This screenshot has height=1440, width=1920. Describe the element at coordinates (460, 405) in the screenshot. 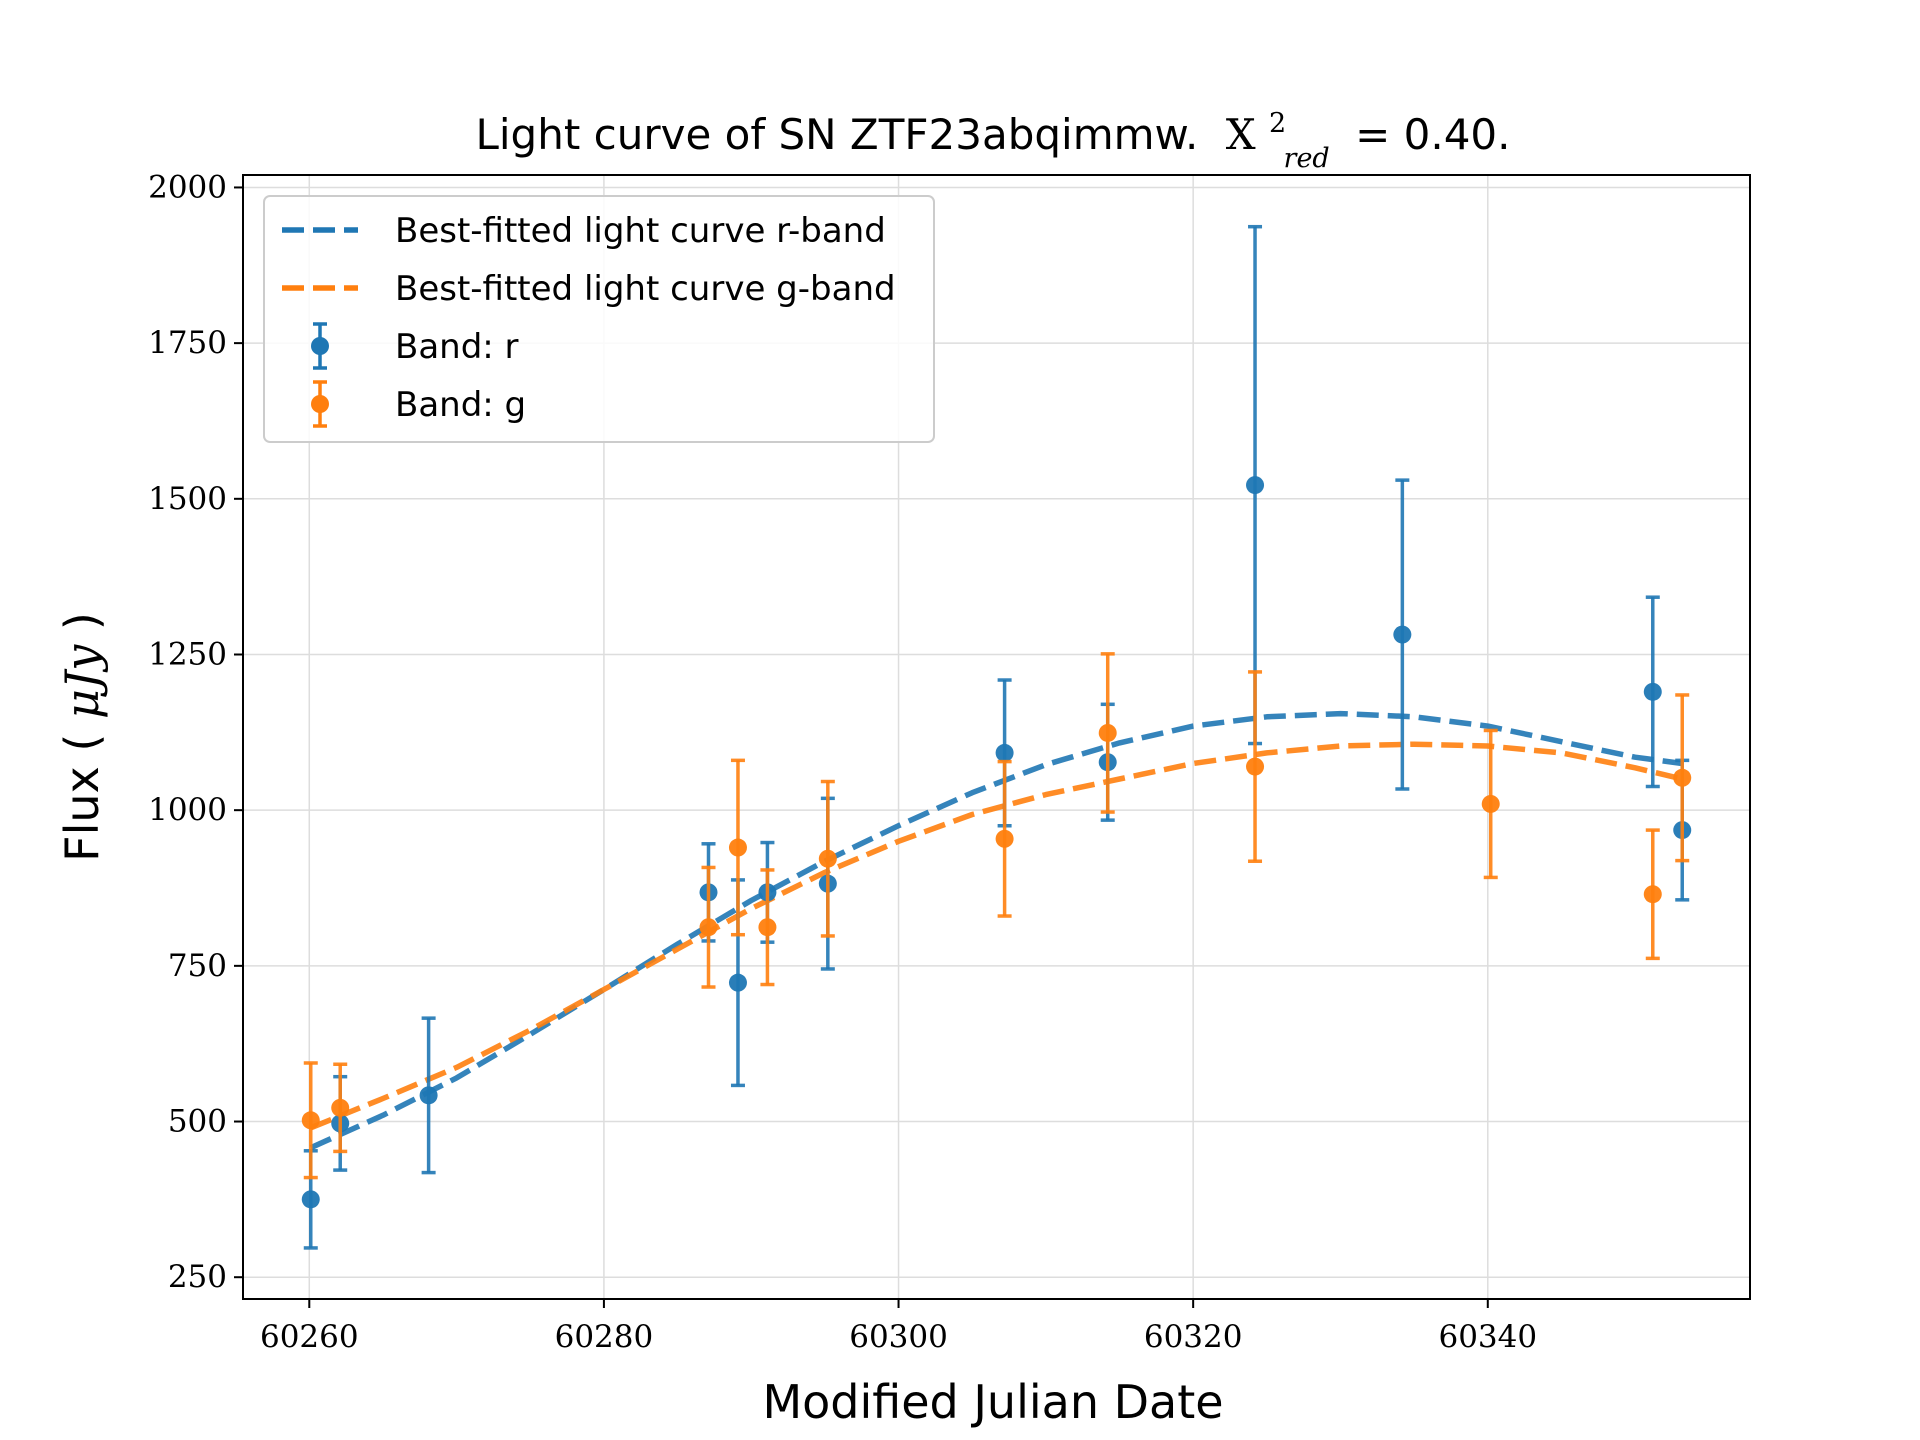

I see `legend-label: Band: g` at that location.